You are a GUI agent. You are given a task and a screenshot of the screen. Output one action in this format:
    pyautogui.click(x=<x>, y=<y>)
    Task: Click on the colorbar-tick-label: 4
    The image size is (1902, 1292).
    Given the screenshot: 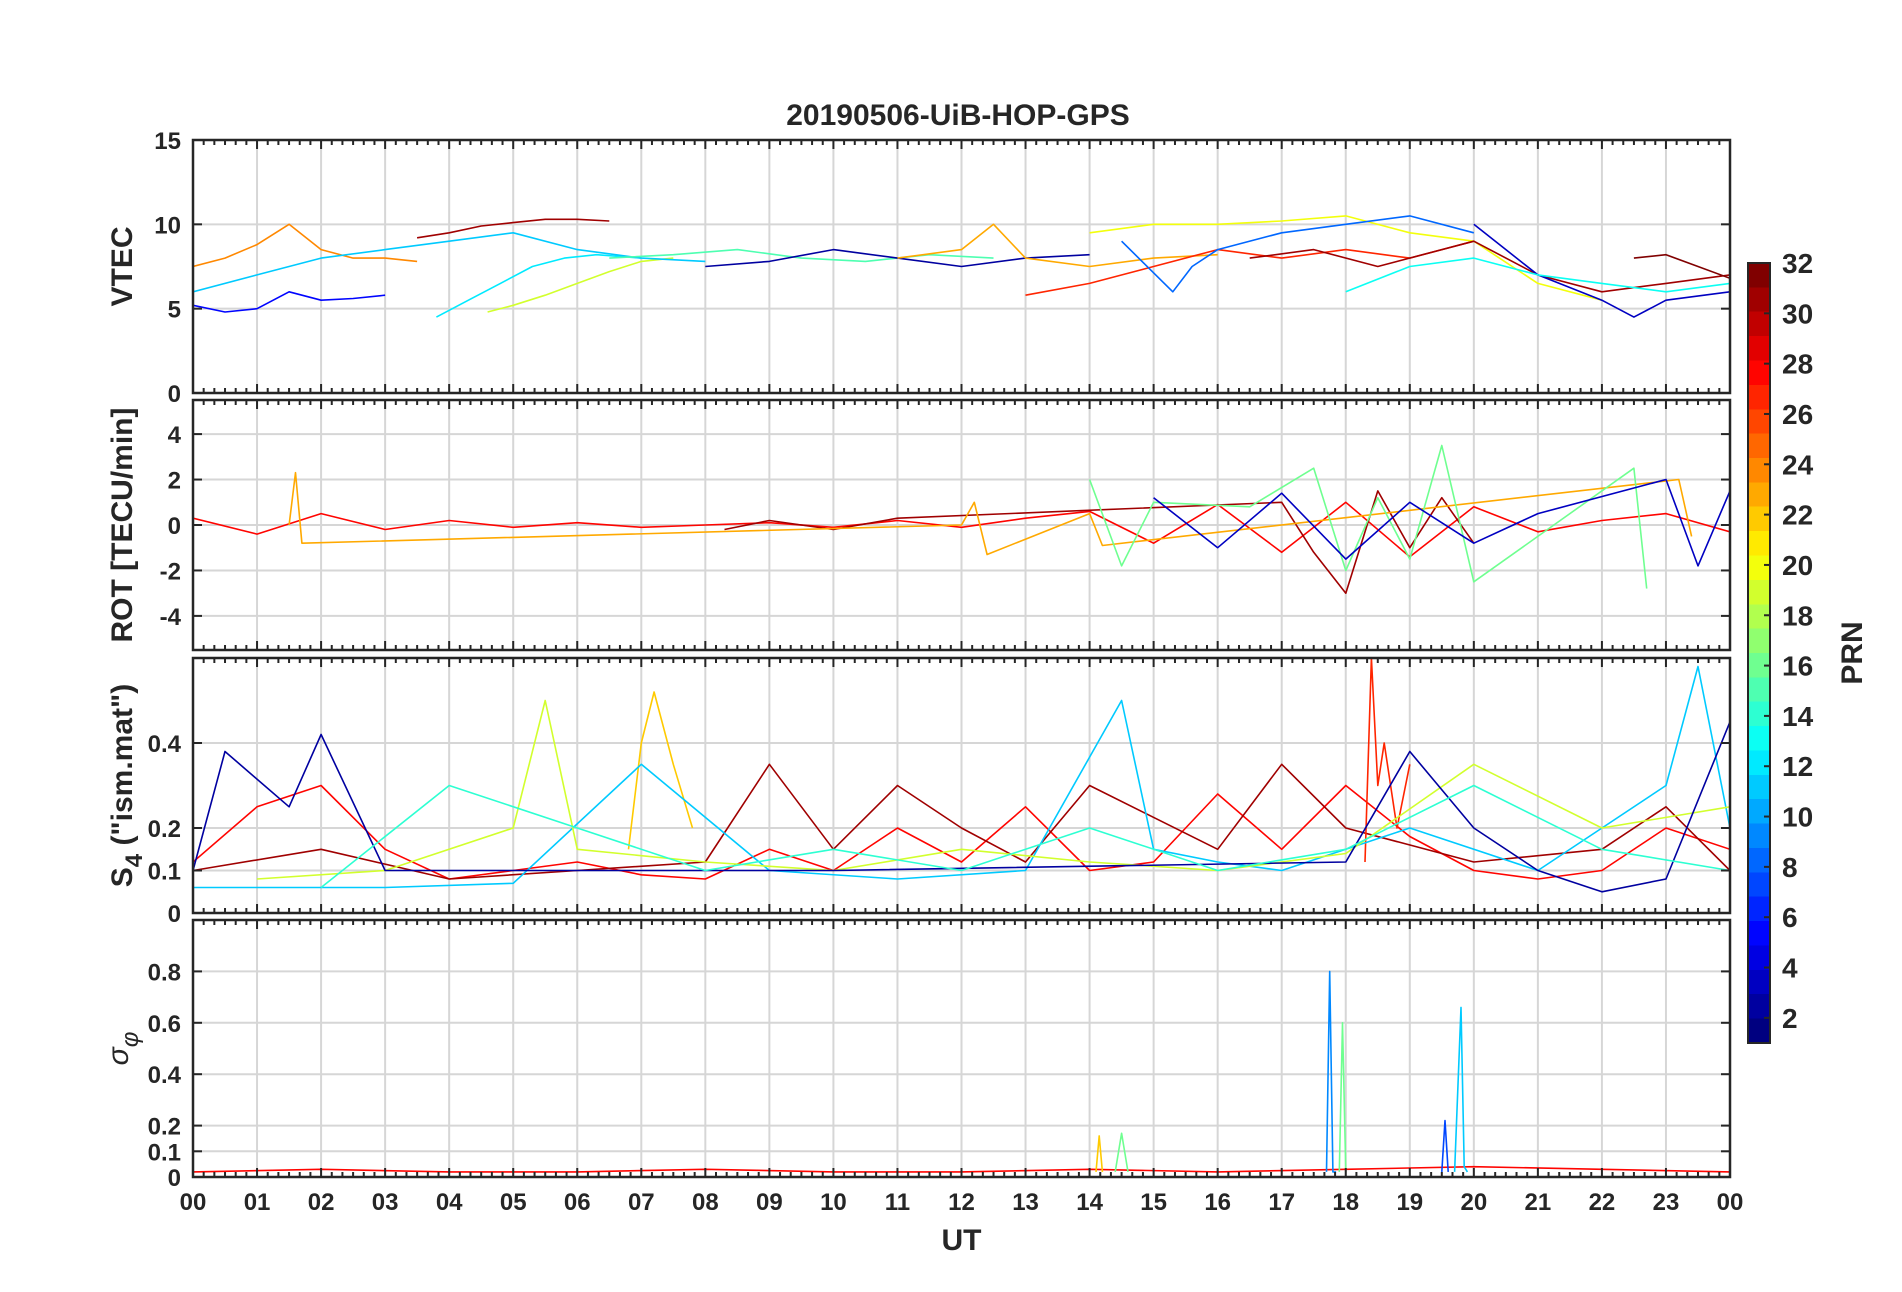 What is the action you would take?
    pyautogui.click(x=1790, y=968)
    